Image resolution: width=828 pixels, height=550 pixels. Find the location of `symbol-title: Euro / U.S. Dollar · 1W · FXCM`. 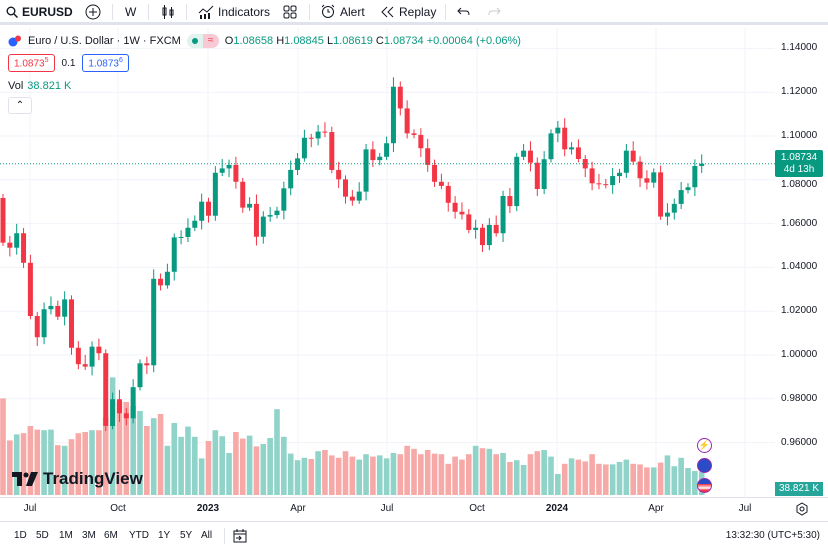

symbol-title: Euro / U.S. Dollar · 1W · FXCM is located at coordinates (104, 41).